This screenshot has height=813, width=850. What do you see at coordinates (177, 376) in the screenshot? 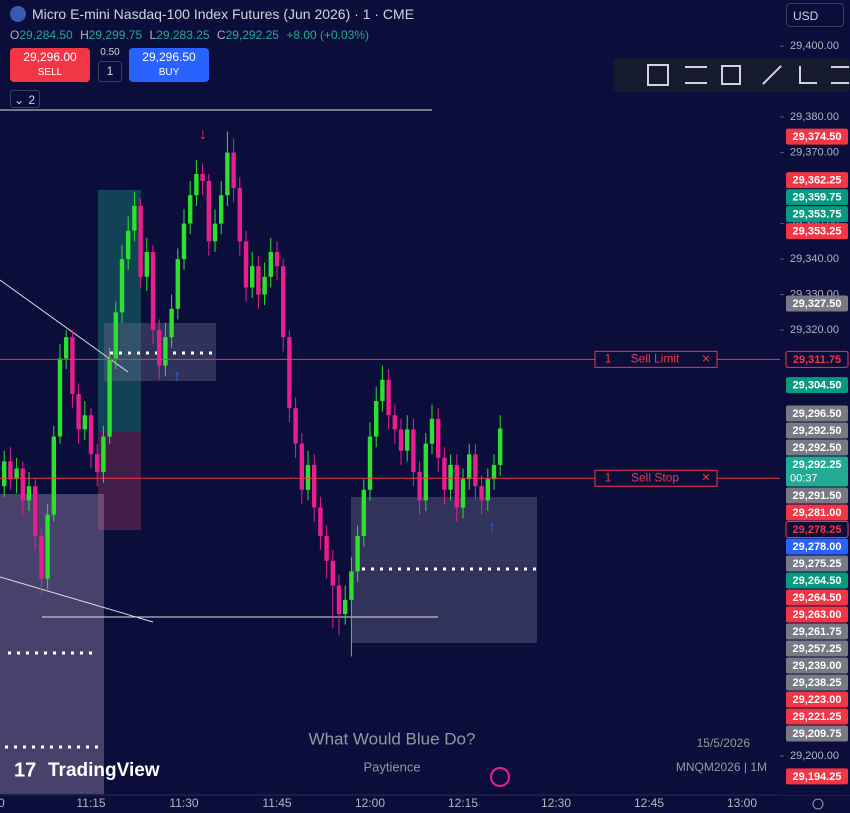
I see `arrow-up: ↑` at bounding box center [177, 376].